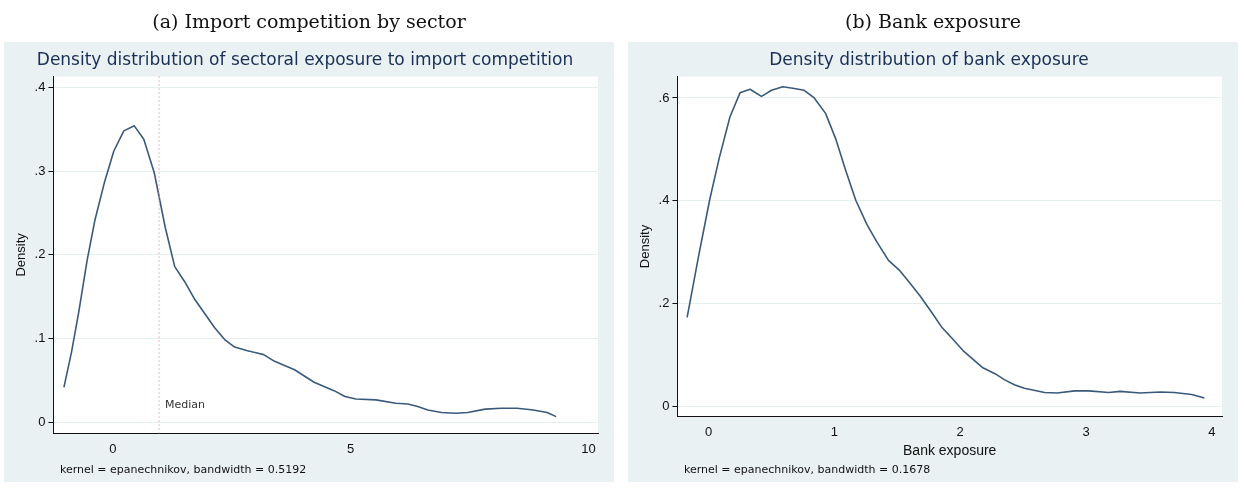 The image size is (1244, 492). Describe the element at coordinates (1086, 431) in the screenshot. I see `x-tick-label: 3` at that location.